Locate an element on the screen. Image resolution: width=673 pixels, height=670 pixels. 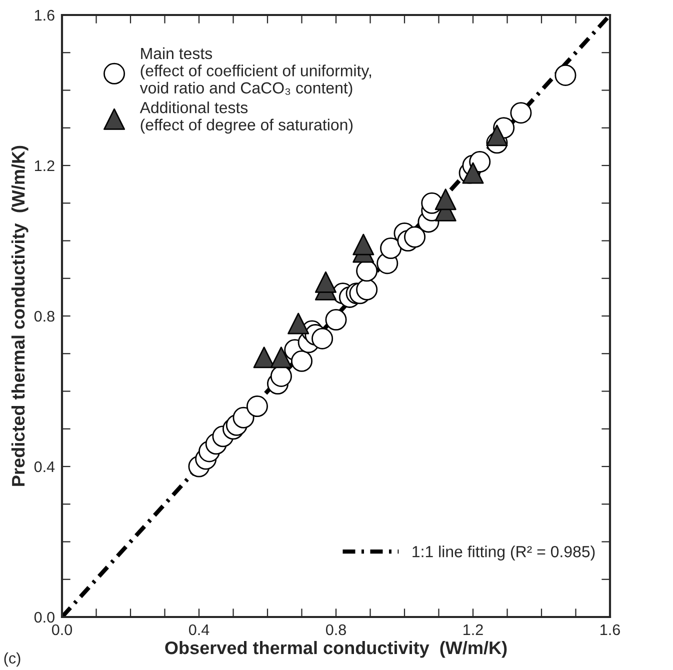
text: (c) is located at coordinates (12, 659).